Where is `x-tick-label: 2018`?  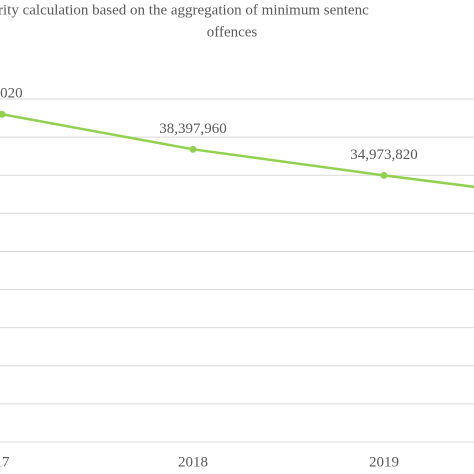 x-tick-label: 2018 is located at coordinates (193, 462).